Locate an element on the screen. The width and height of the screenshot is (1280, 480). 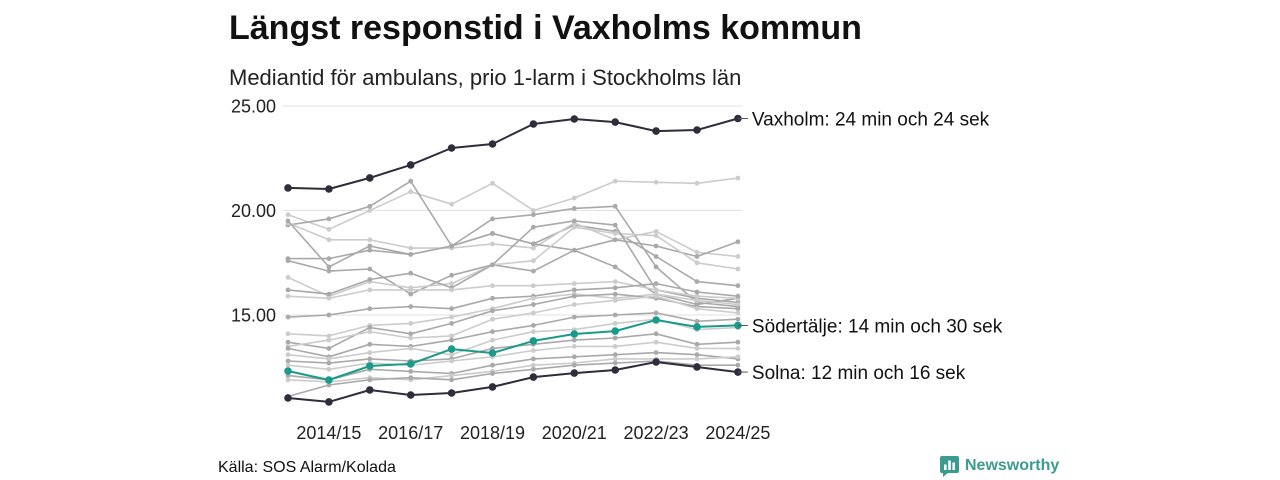
series-line-solna is located at coordinates (513, 382).